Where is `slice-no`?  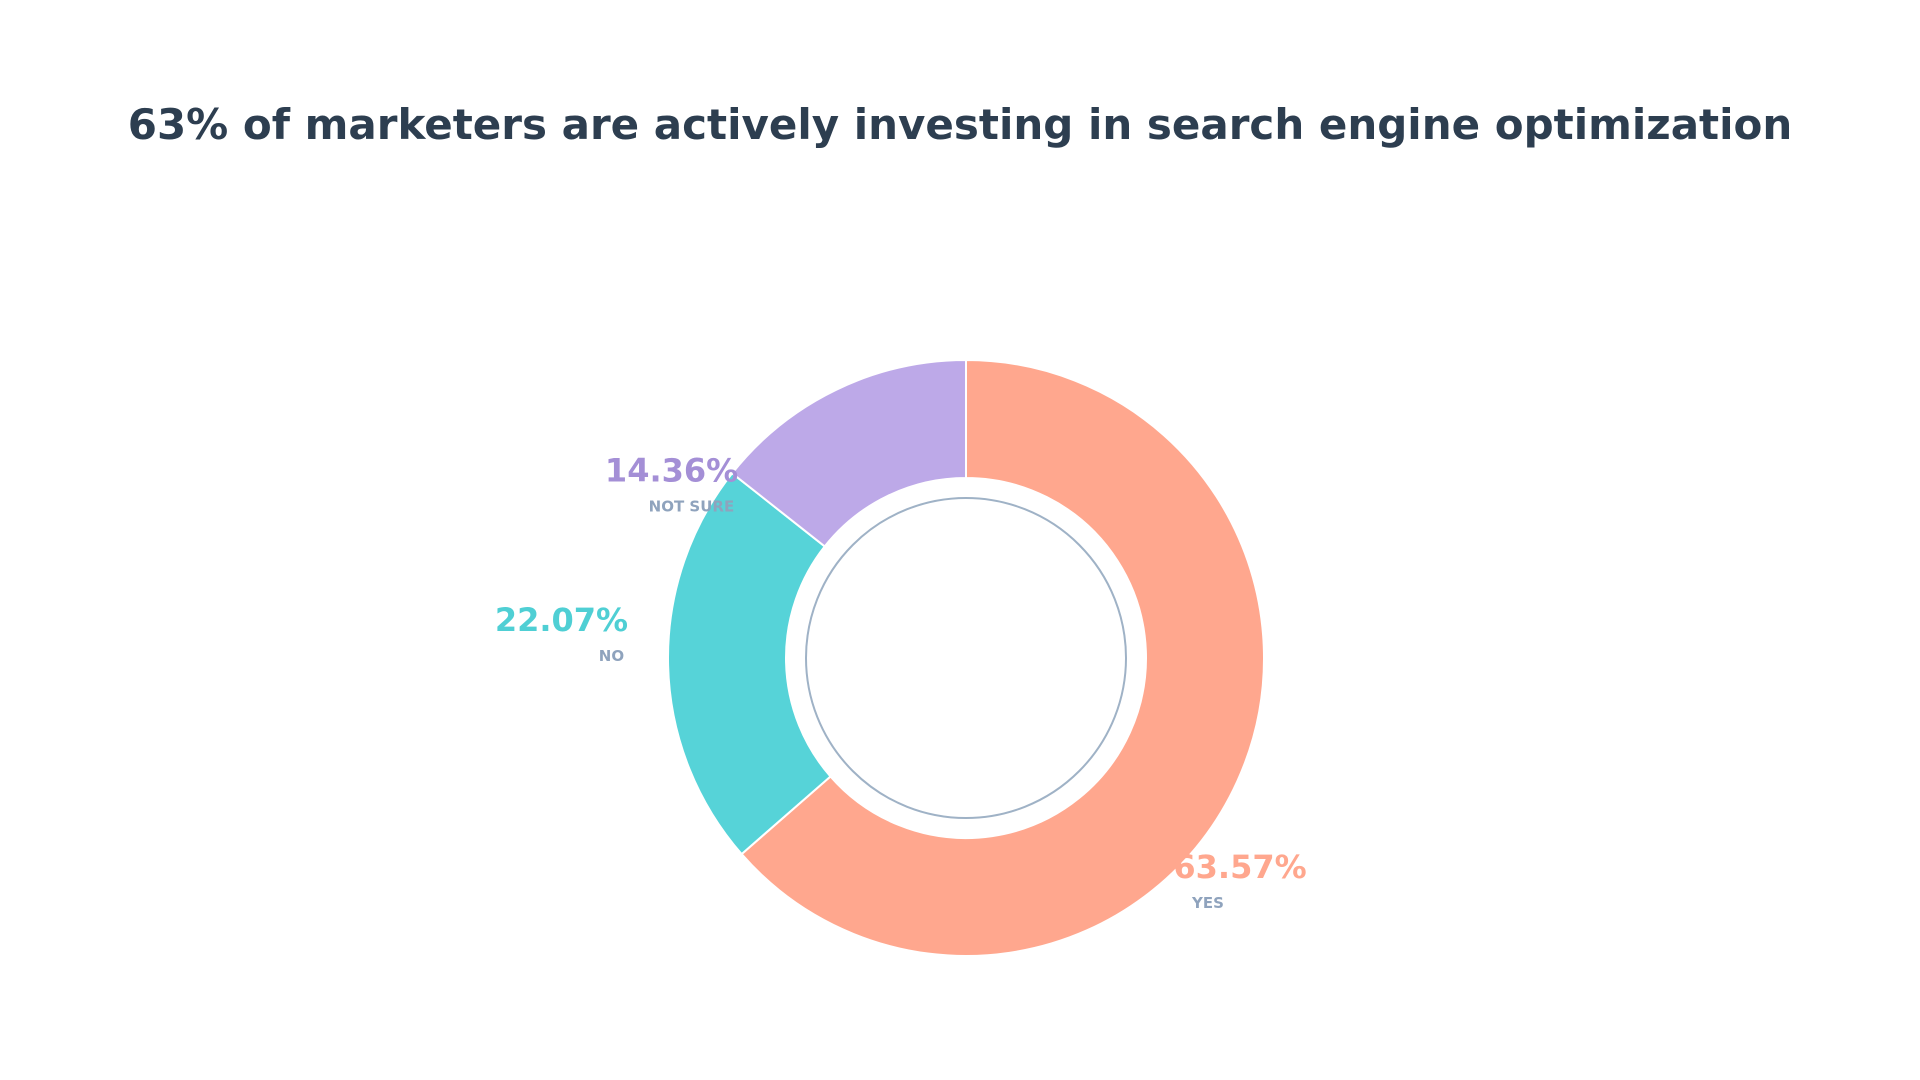
slice-no is located at coordinates (749, 663).